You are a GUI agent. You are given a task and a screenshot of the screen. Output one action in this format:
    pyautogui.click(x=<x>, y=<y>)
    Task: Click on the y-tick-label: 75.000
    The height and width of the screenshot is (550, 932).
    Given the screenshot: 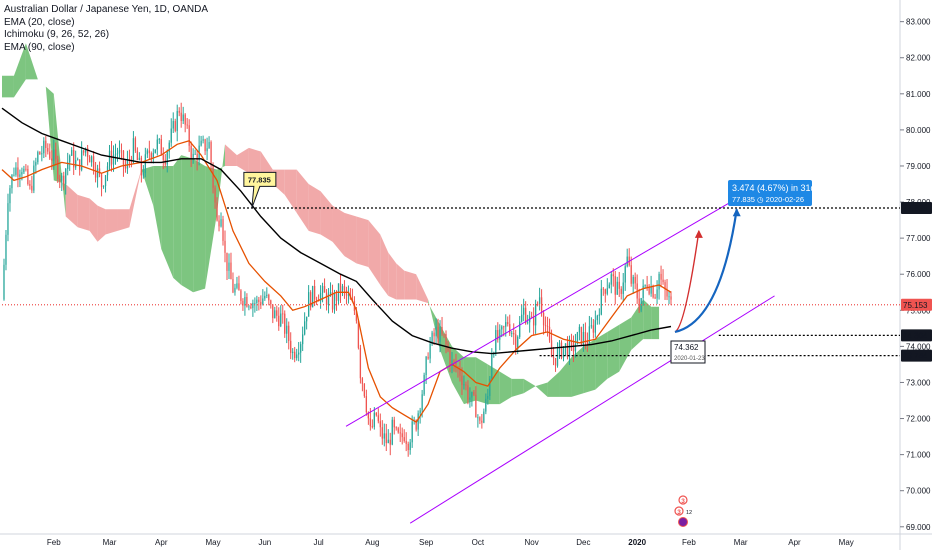 What is the action you would take?
    pyautogui.click(x=918, y=310)
    